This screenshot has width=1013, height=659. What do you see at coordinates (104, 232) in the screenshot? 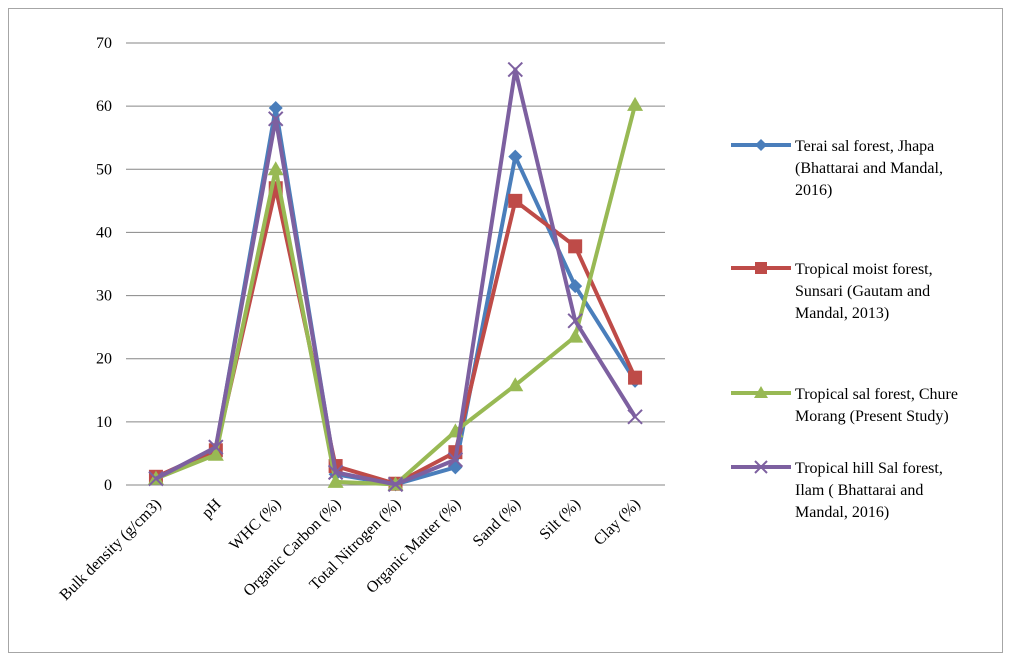
I see `y-tick-label: 40` at bounding box center [104, 232].